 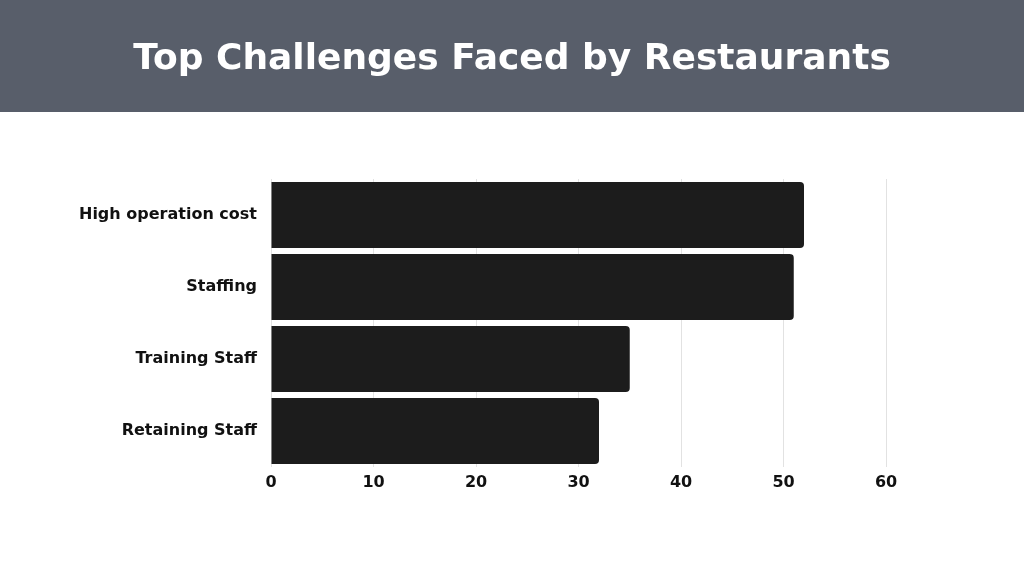 I want to click on x-tick-label: 0, so click(x=271, y=481).